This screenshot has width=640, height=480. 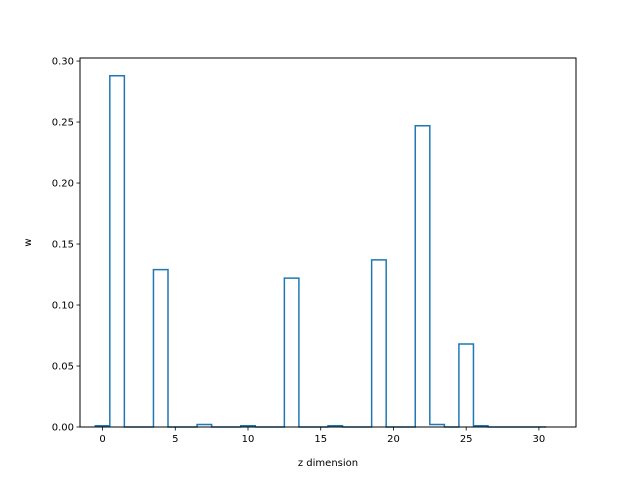 What do you see at coordinates (63, 367) in the screenshot?
I see `y-tick-label: 0.05` at bounding box center [63, 367].